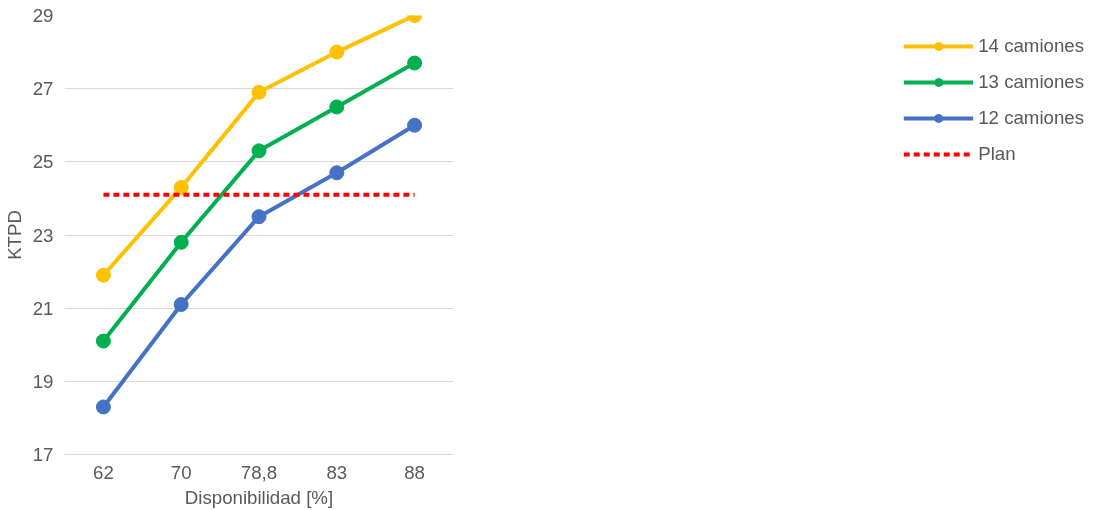  I want to click on legend-label: 14 camiones, so click(1031, 46).